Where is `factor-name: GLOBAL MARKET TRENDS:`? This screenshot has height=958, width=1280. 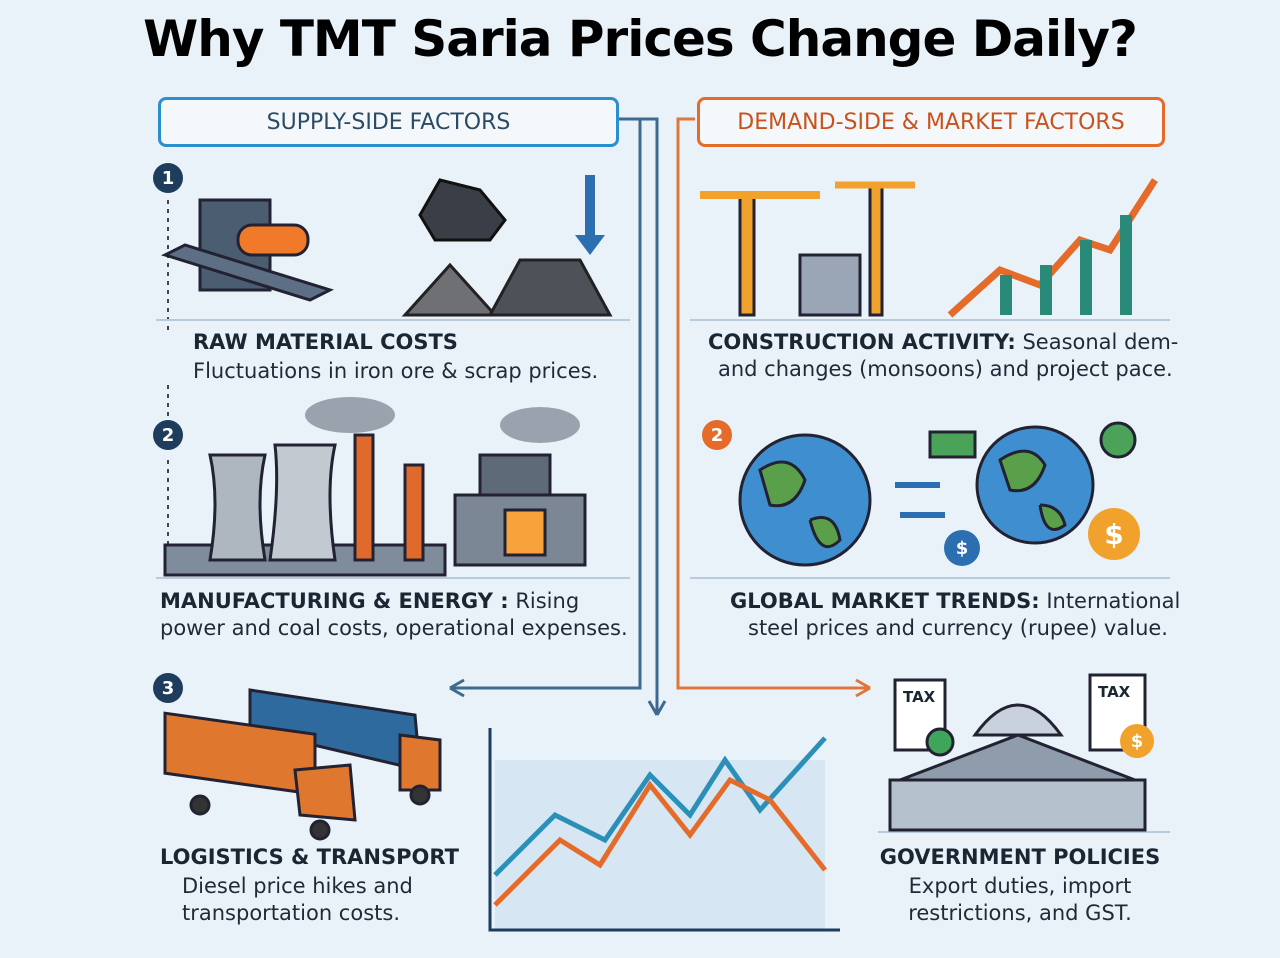
factor-name: GLOBAL MARKET TRENDS: is located at coordinates (885, 601).